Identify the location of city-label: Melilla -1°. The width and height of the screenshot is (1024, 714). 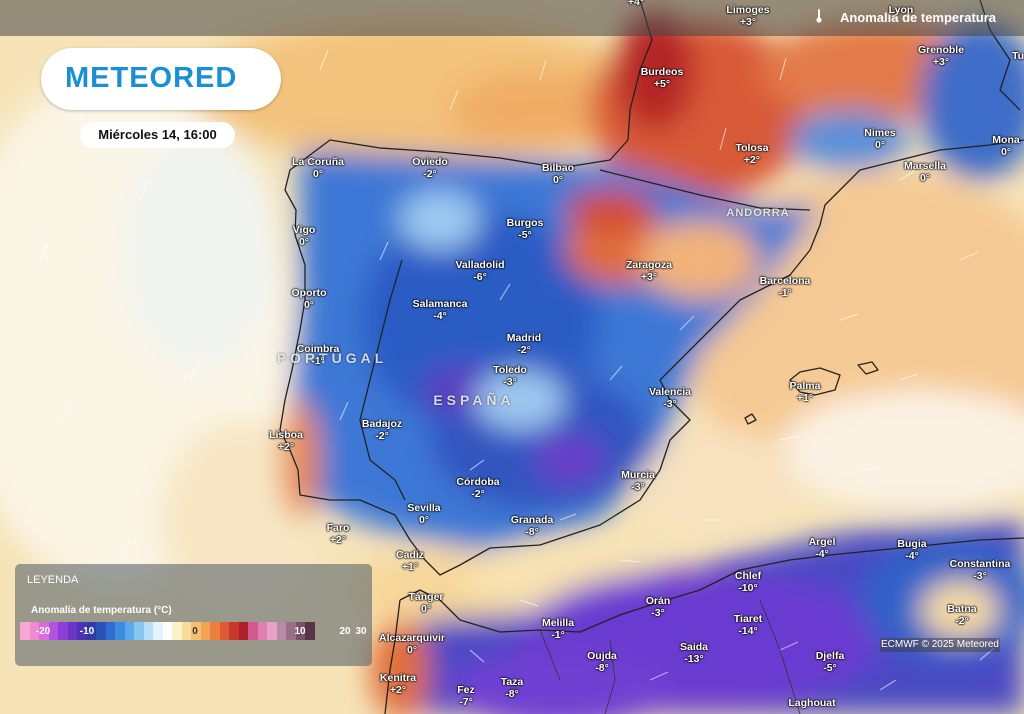
(558, 629).